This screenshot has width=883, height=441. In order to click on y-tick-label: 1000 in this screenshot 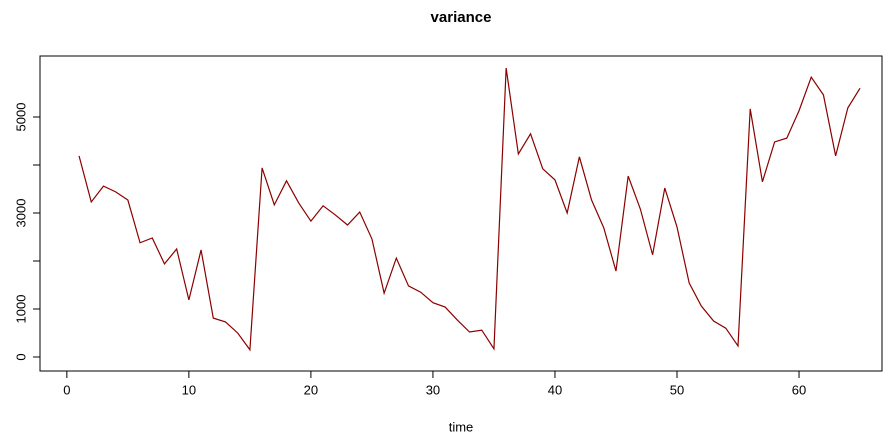, I will do `click(20, 309)`.